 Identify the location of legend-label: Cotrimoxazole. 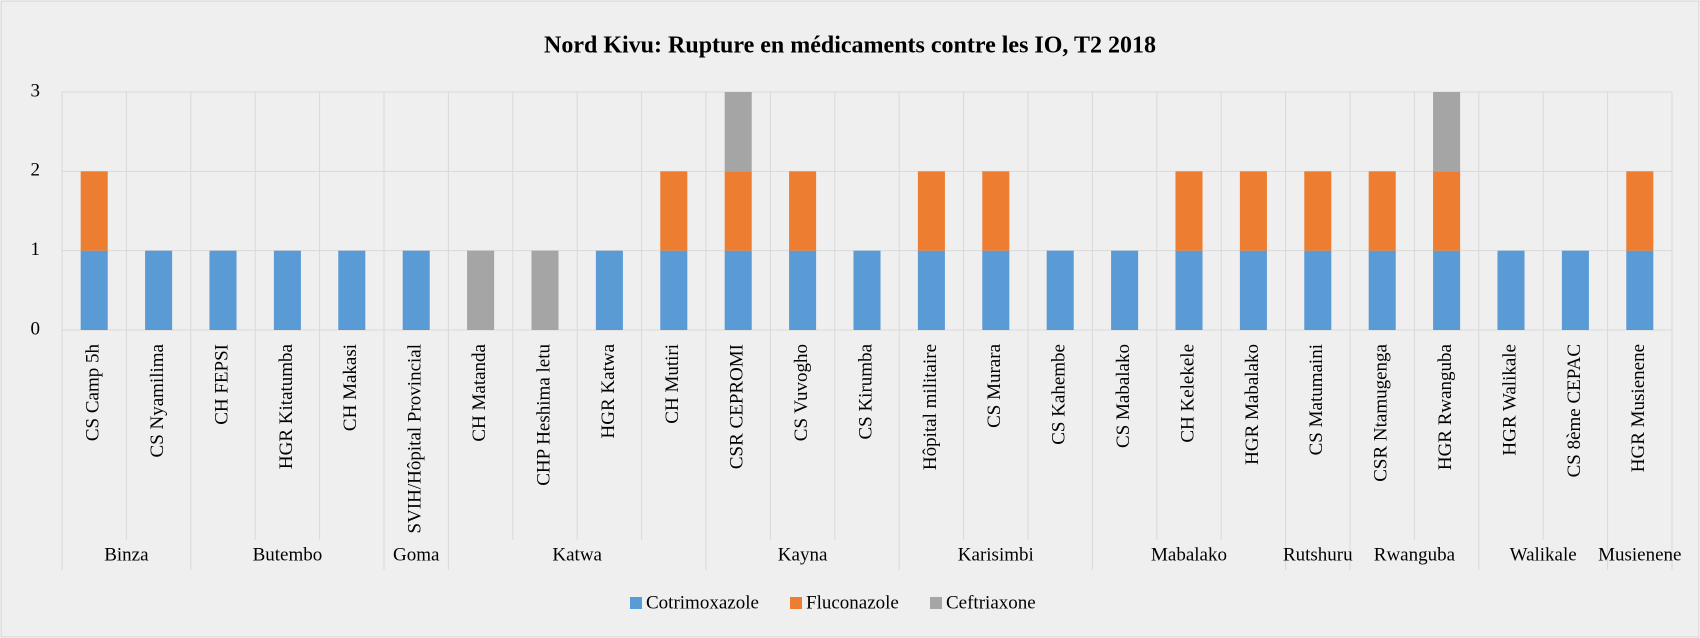
(702, 602).